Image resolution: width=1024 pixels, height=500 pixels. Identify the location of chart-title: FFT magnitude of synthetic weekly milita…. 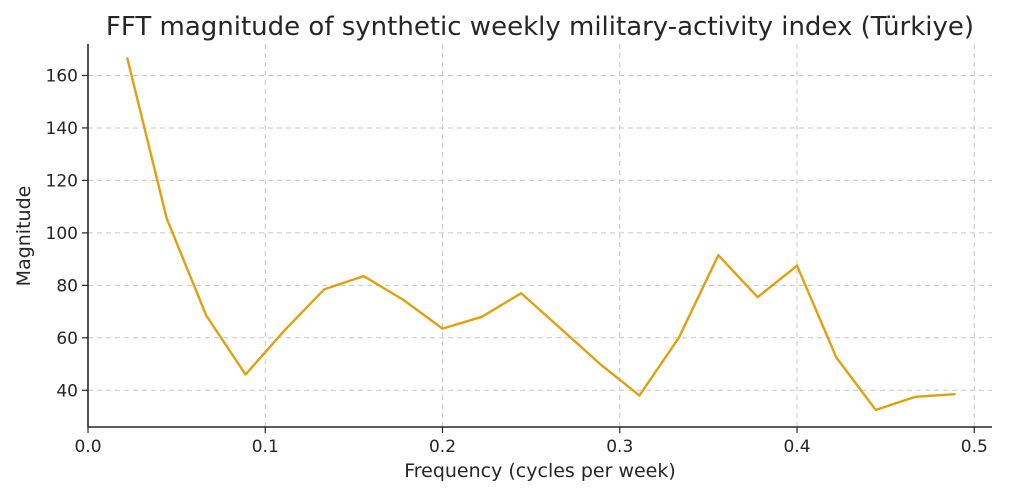
(540, 27).